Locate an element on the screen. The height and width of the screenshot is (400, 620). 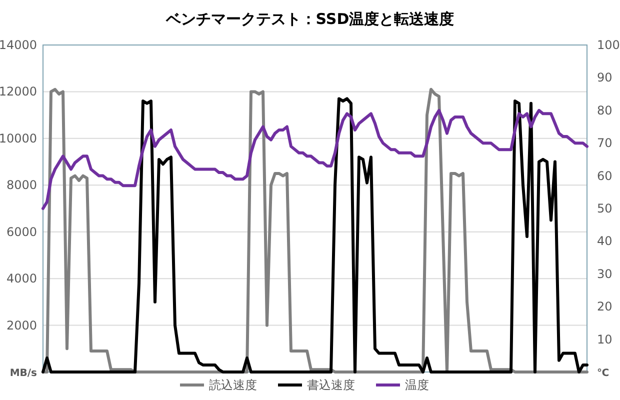
y-tick-label: 6000 is located at coordinates (21, 231).